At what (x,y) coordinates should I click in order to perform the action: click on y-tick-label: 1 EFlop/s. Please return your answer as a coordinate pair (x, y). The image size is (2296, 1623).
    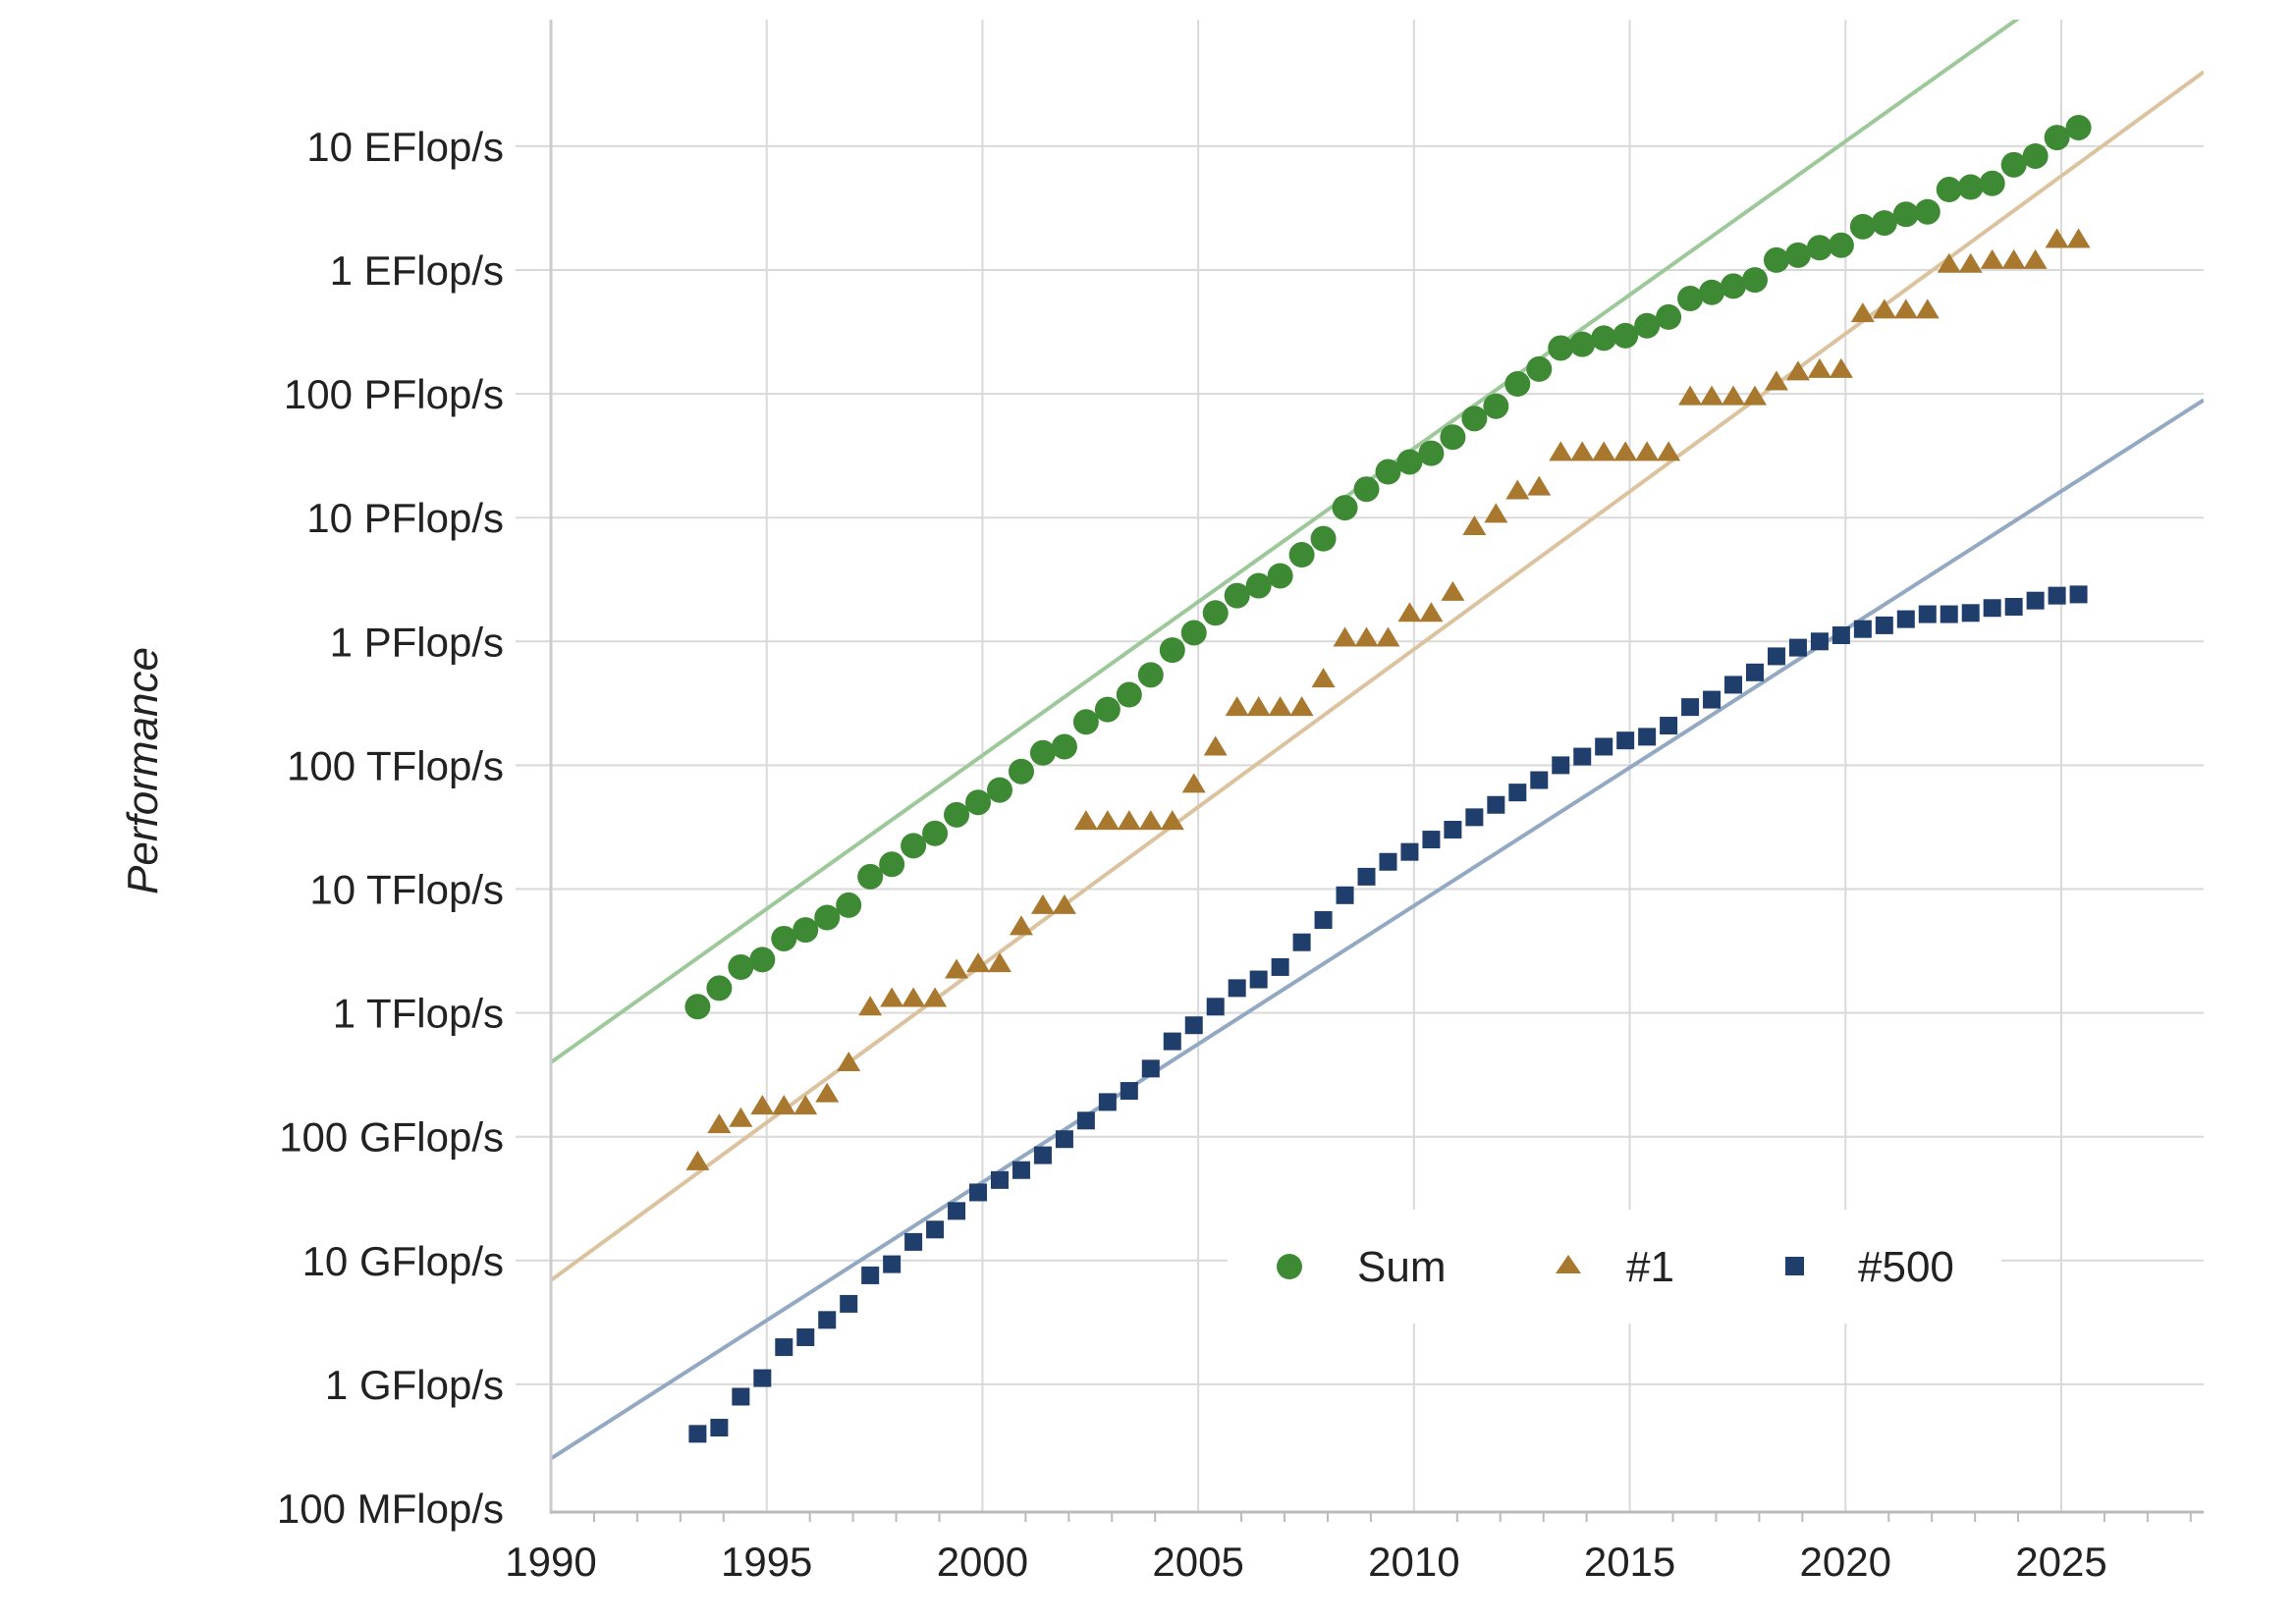
    Looking at the image, I should click on (417, 270).